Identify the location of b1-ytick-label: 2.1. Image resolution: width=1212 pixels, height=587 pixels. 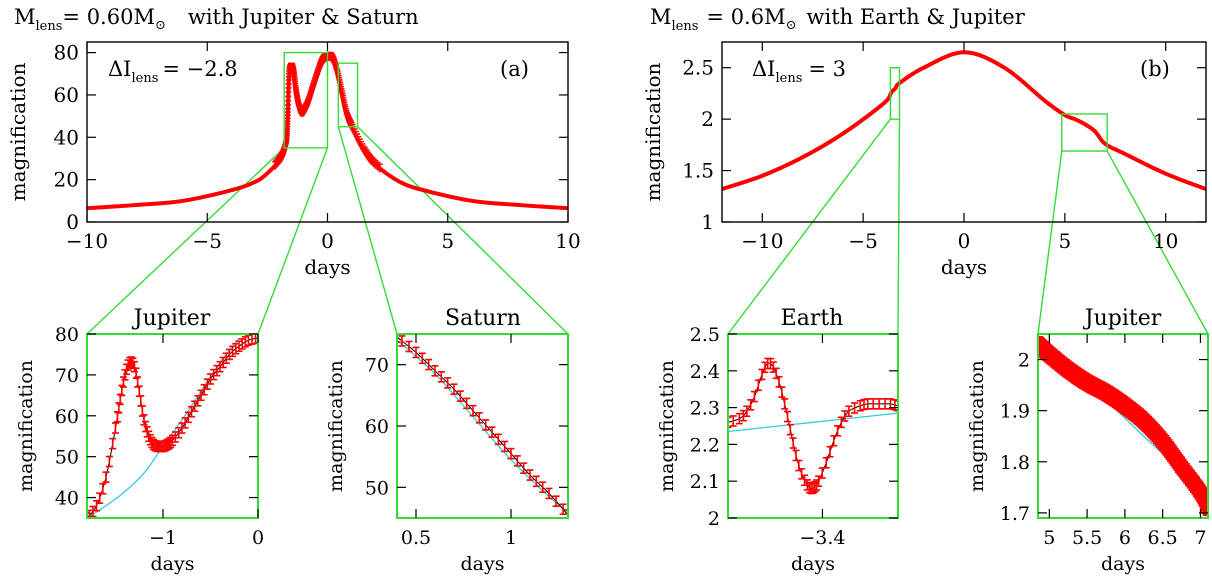
(705, 482).